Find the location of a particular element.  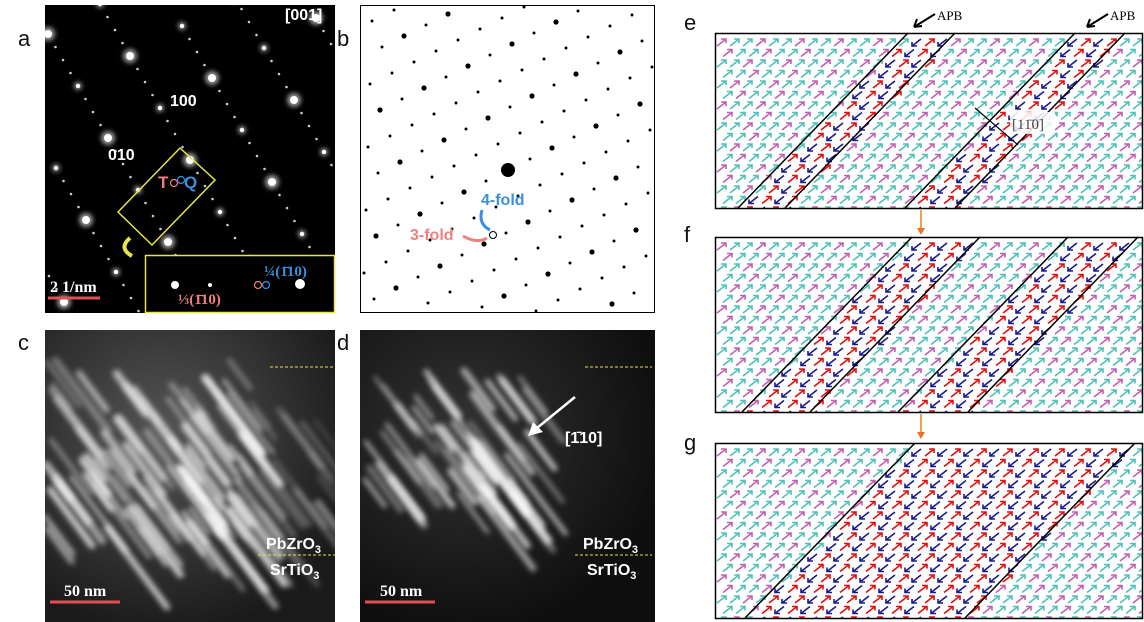

spot-glow is located at coordinates (346, 70).